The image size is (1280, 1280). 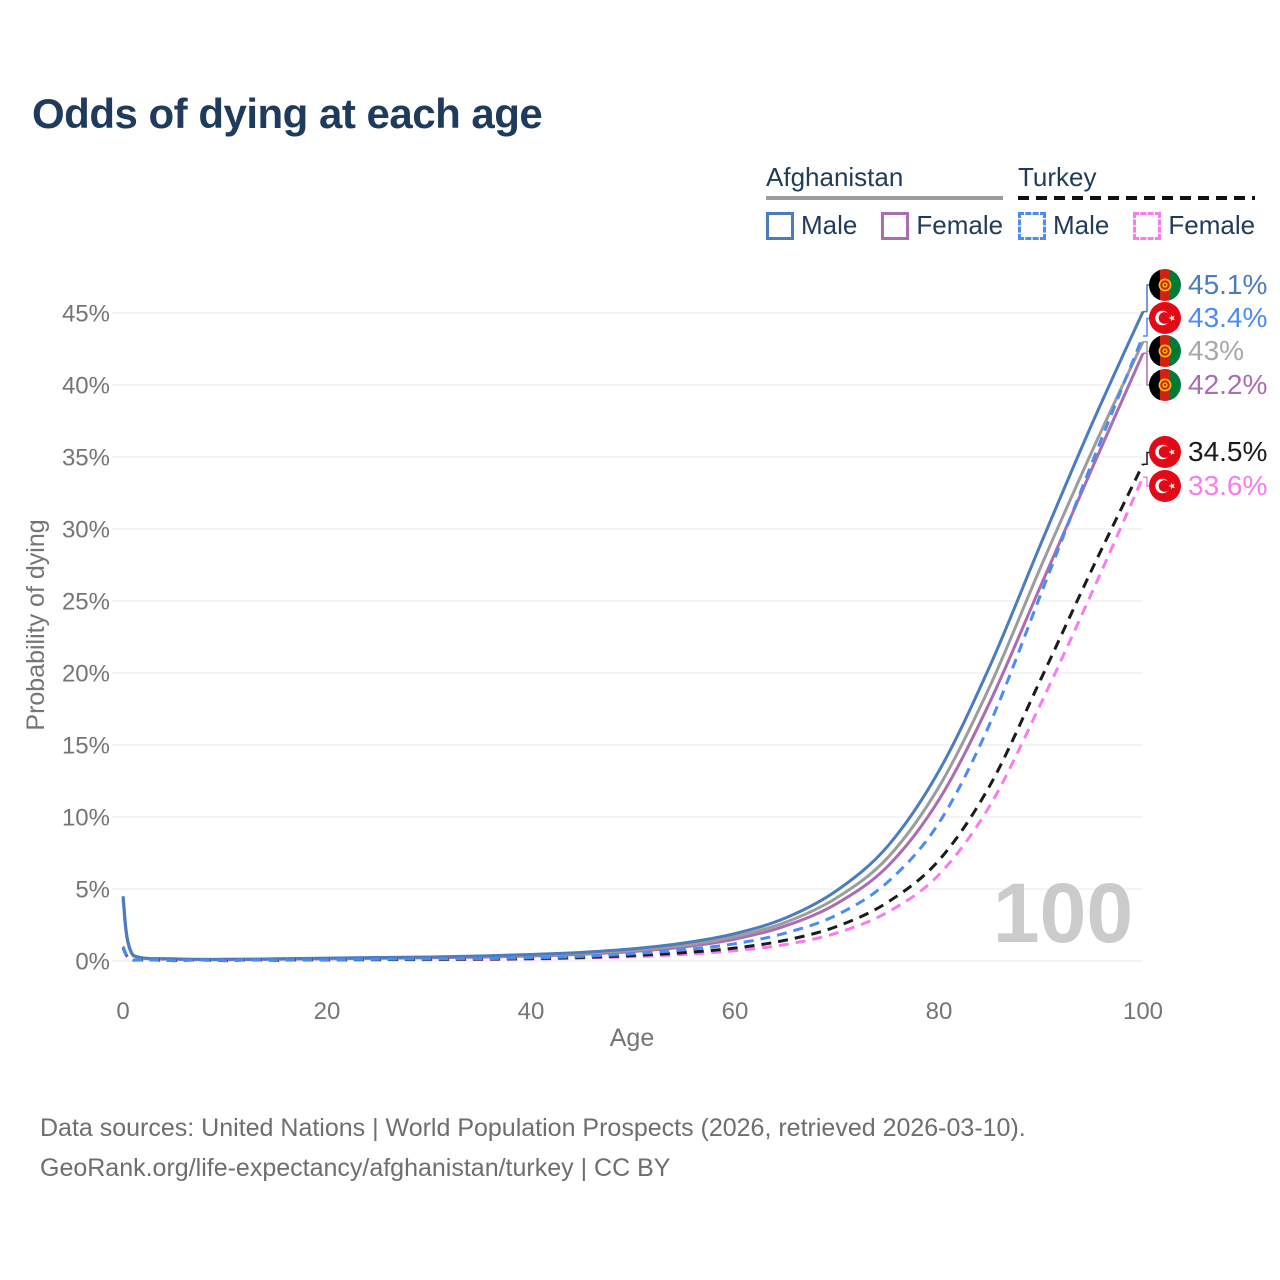 I want to click on end-label-afghanistan-female: 42.2%, so click(x=1208, y=385).